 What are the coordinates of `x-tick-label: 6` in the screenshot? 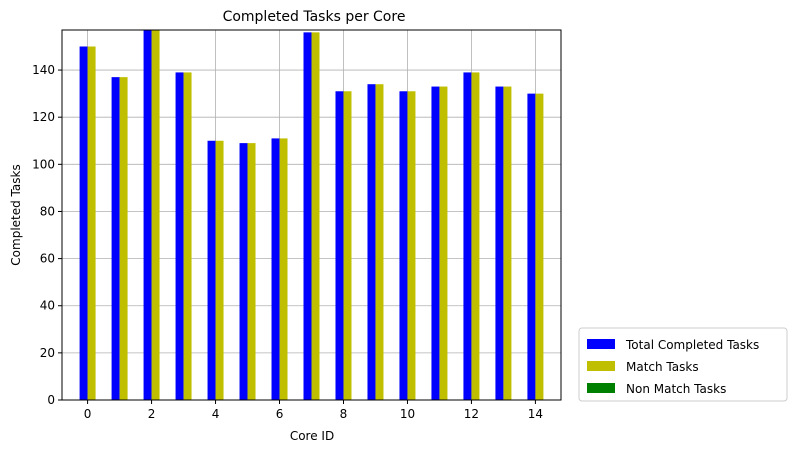 It's located at (280, 414).